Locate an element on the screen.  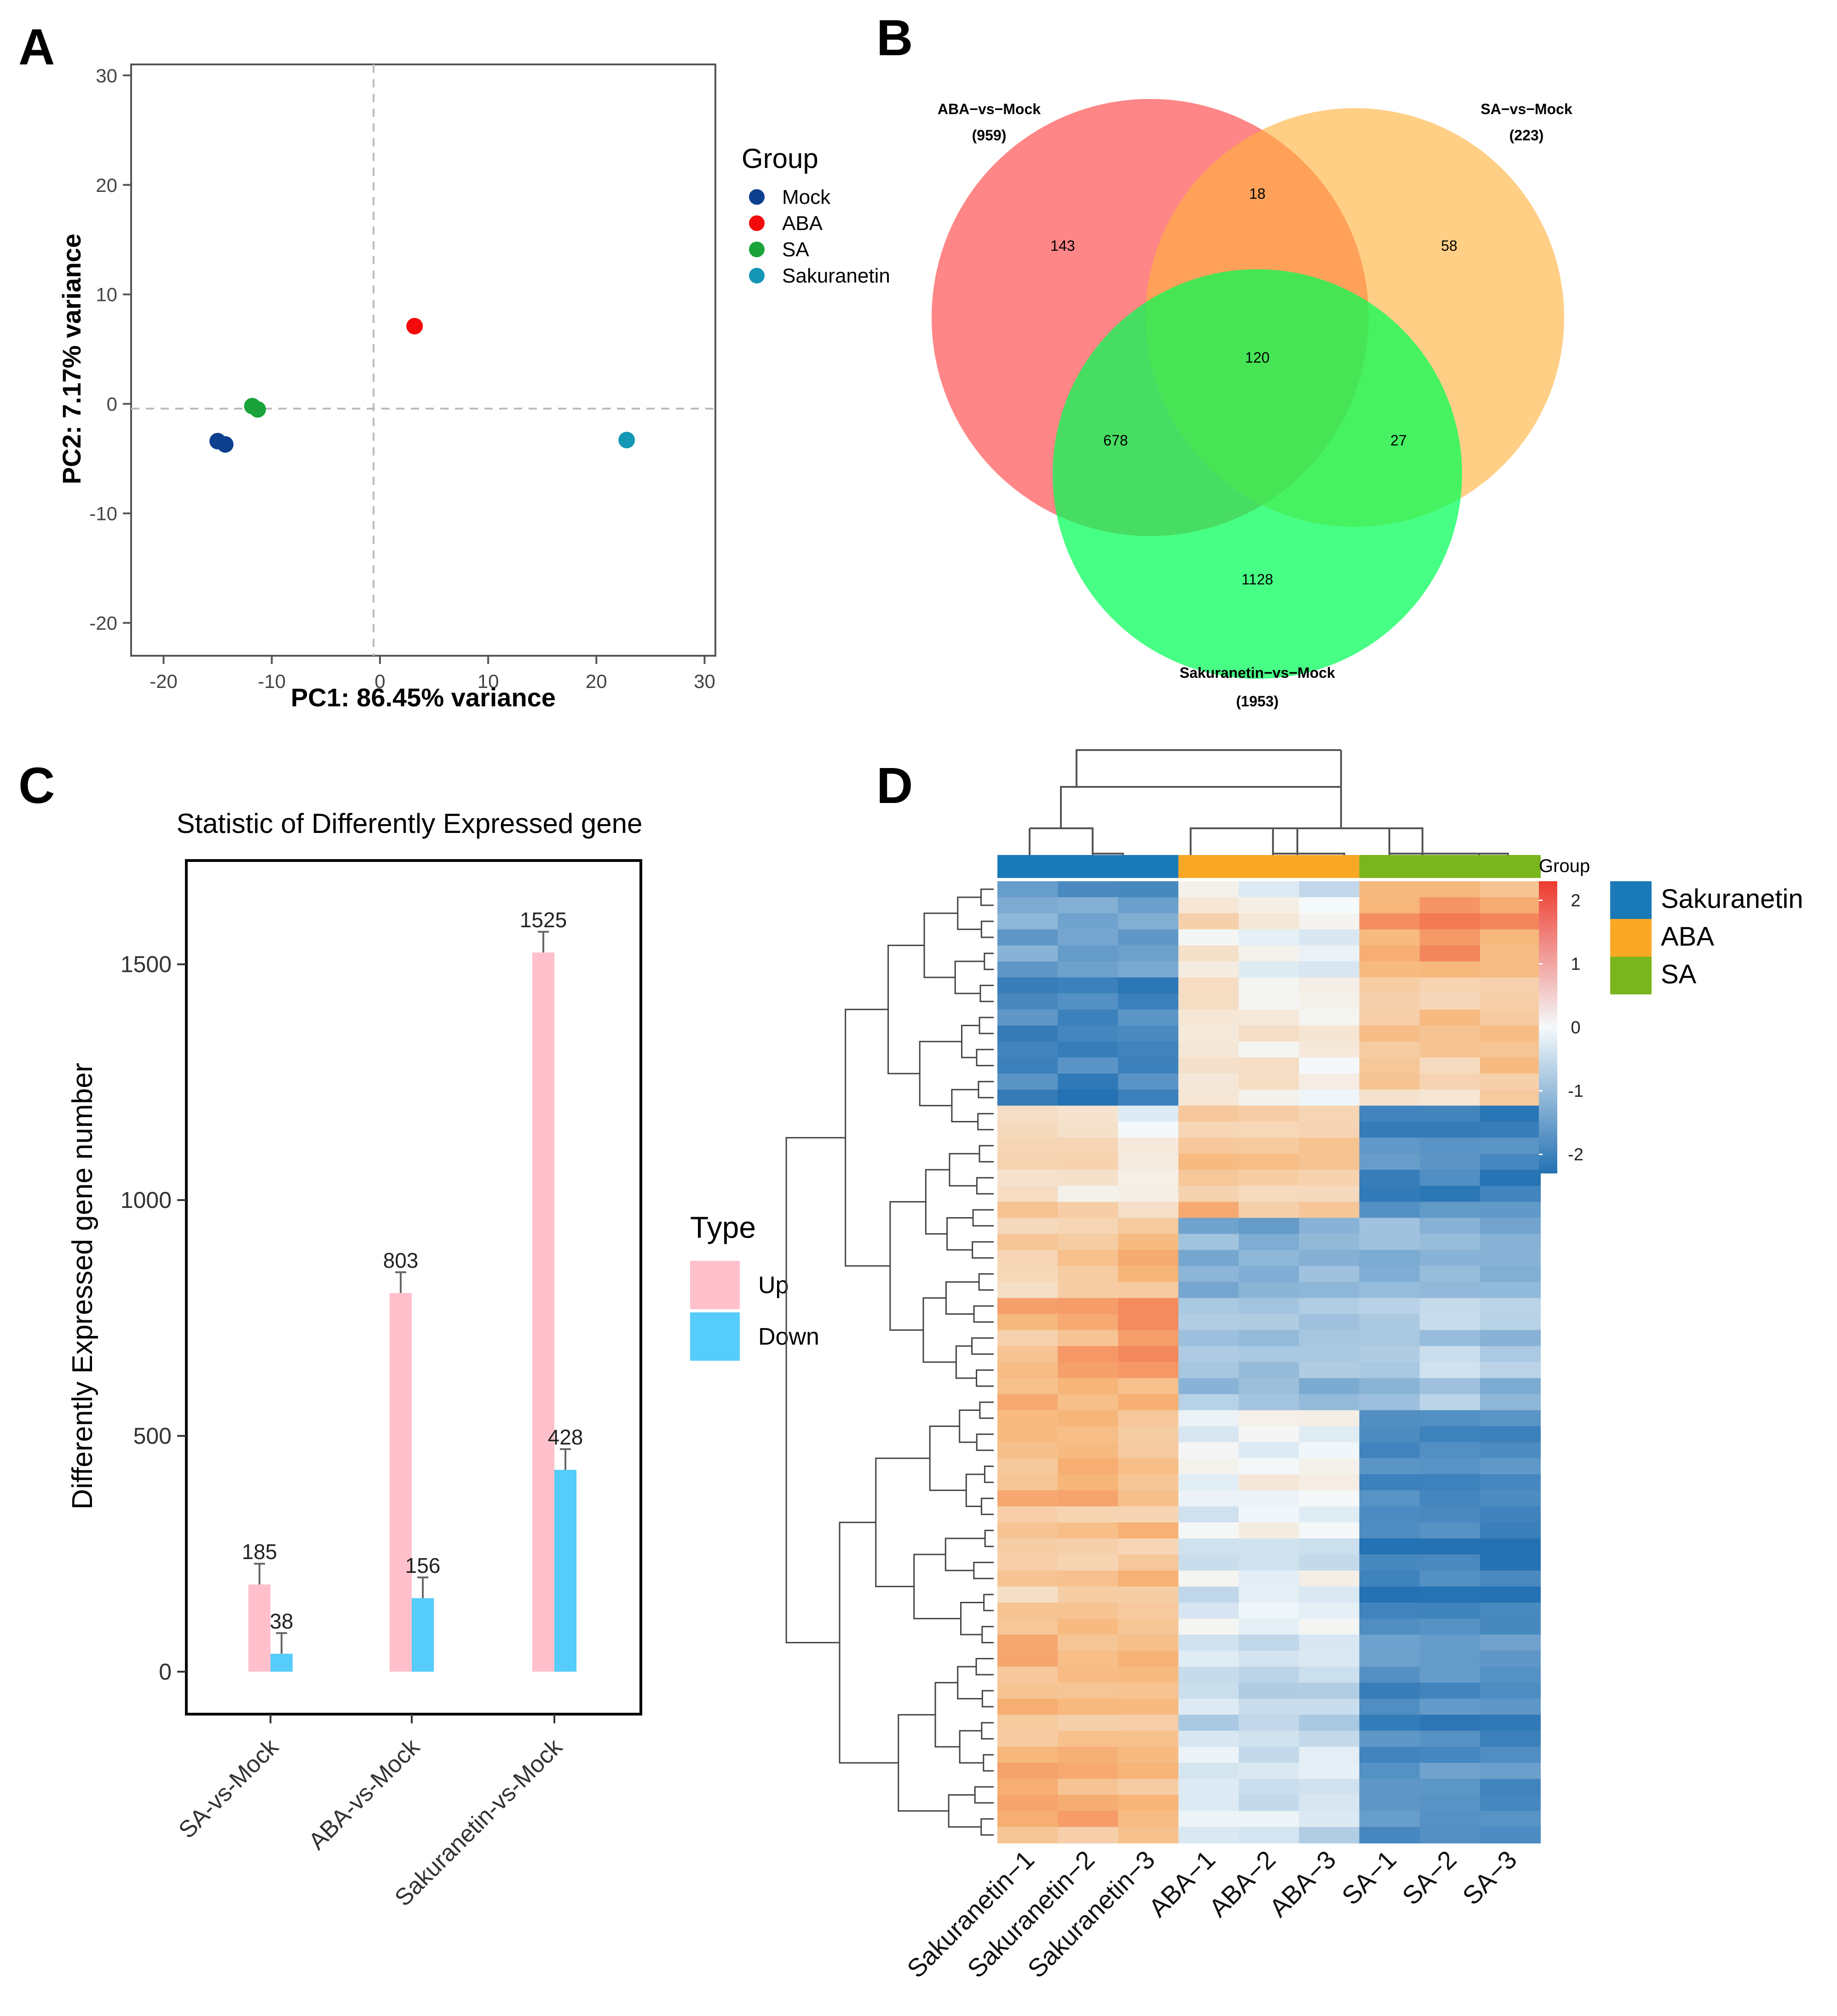
pca-x-axis: -20 -10 0 10 20 30 is located at coordinates (432, 674).